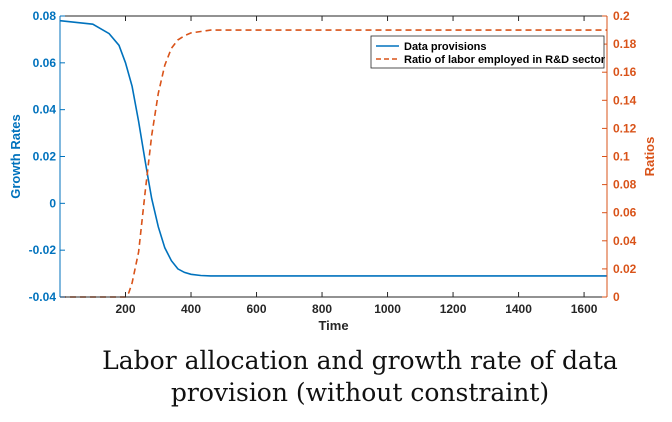 This screenshot has width=672, height=422. Describe the element at coordinates (445, 47) in the screenshot. I see `legend-entry-1: Data provisions` at that location.